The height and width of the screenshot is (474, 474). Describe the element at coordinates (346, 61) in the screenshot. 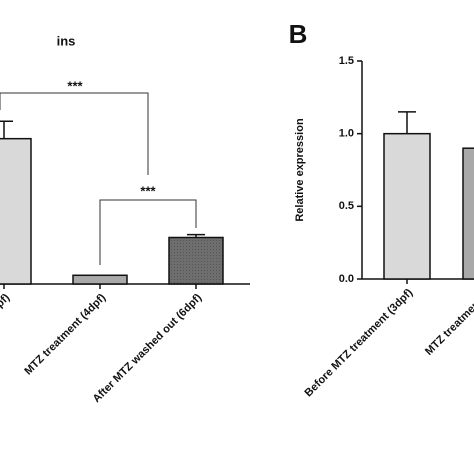

I see `y-tick-label: 1.5` at that location.